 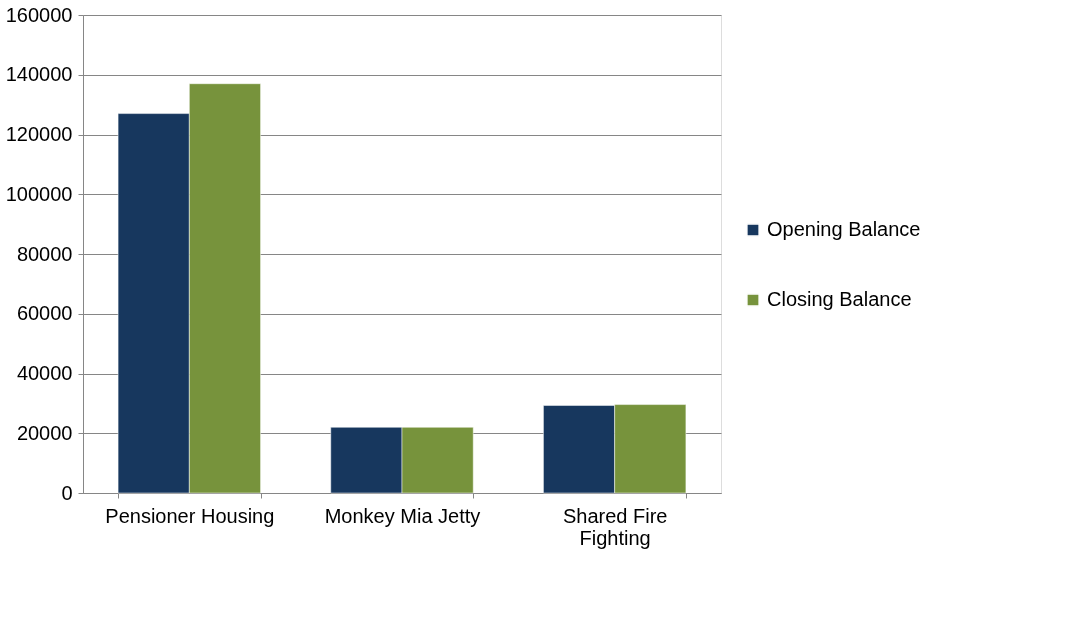 What do you see at coordinates (615, 526) in the screenshot?
I see `x-tick-label: Shared Fire Fighting` at bounding box center [615, 526].